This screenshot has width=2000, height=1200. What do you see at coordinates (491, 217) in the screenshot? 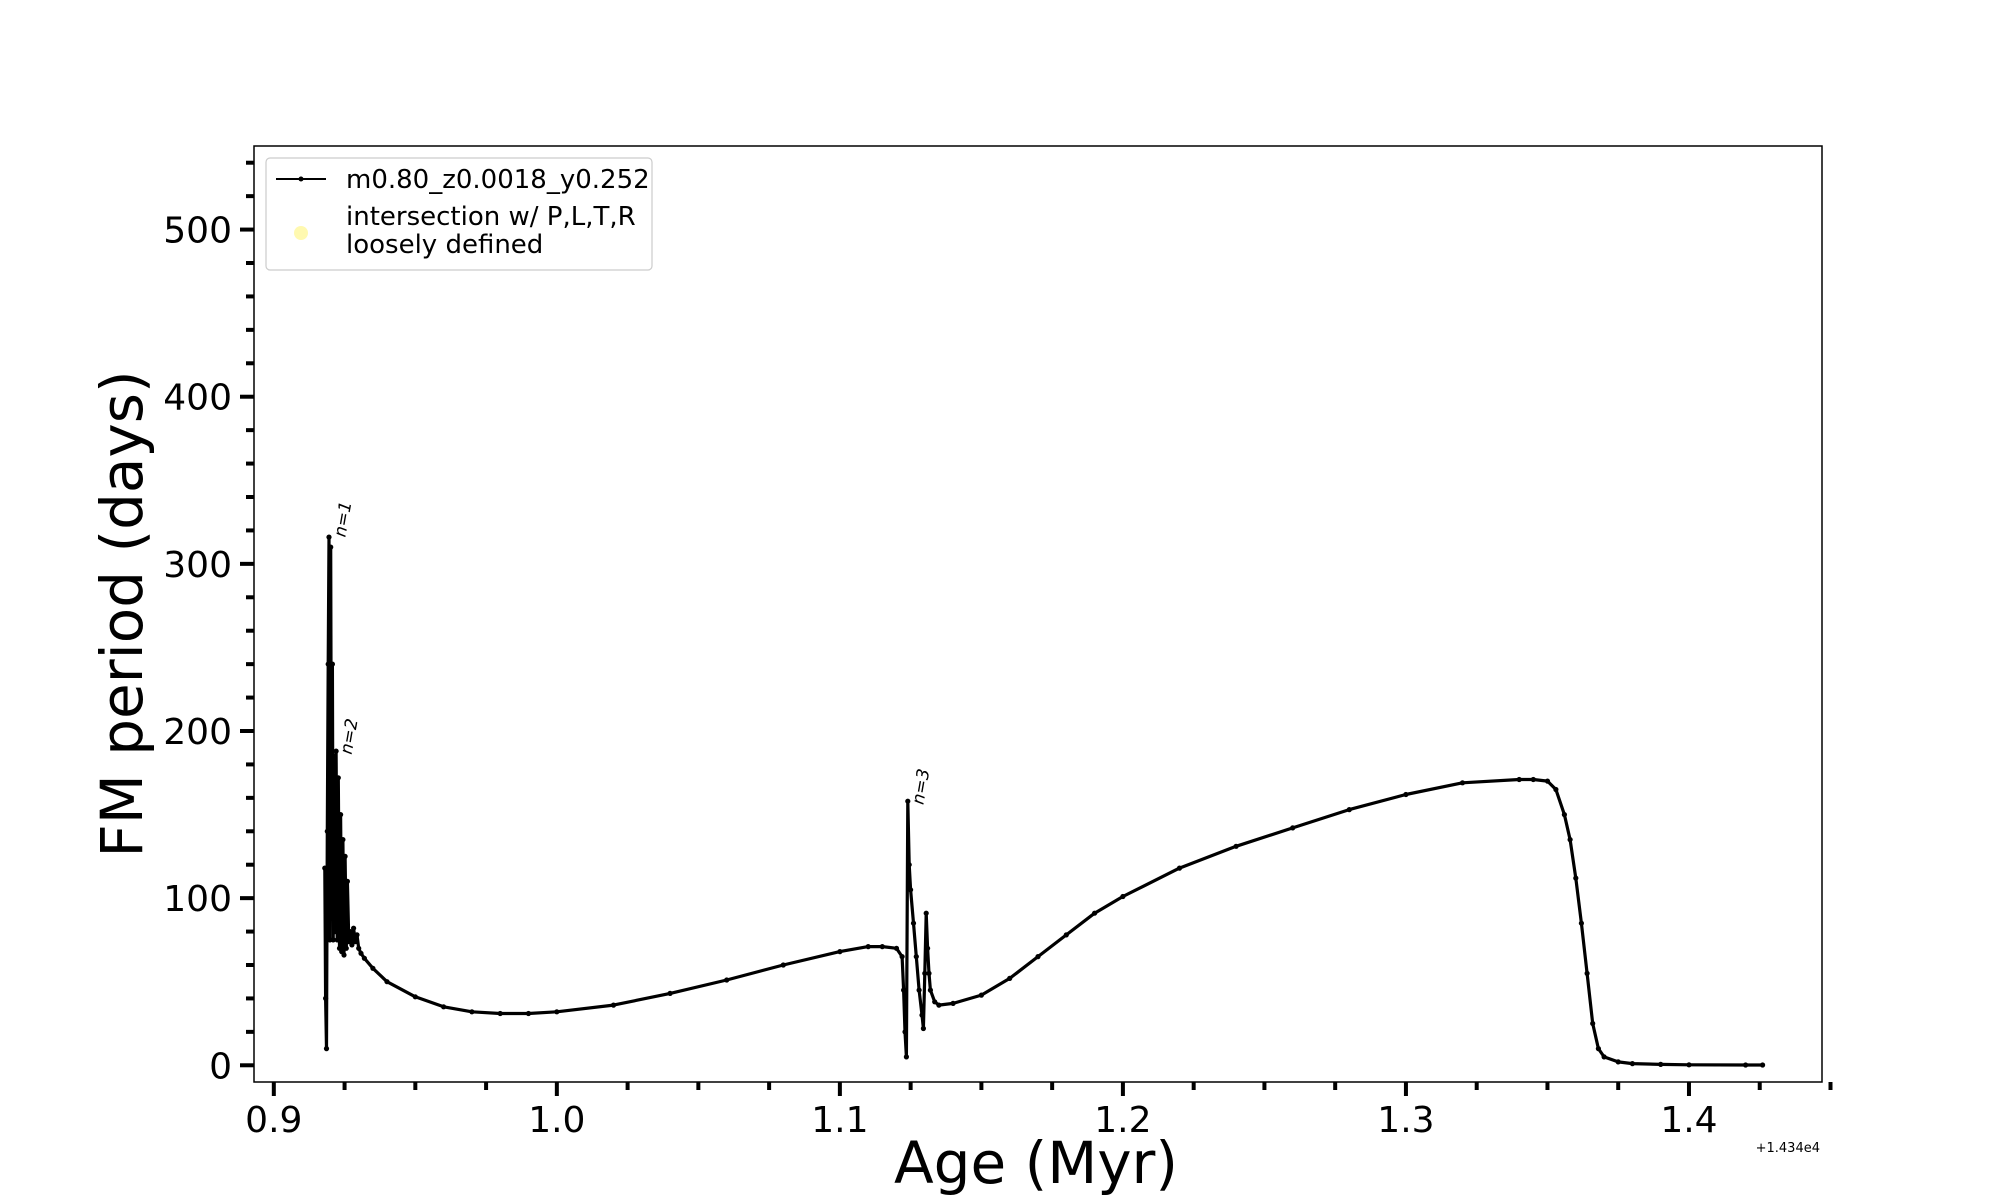
I see `legend-label-intersection-line1: intersection w/ P,L,T,R` at bounding box center [491, 217].